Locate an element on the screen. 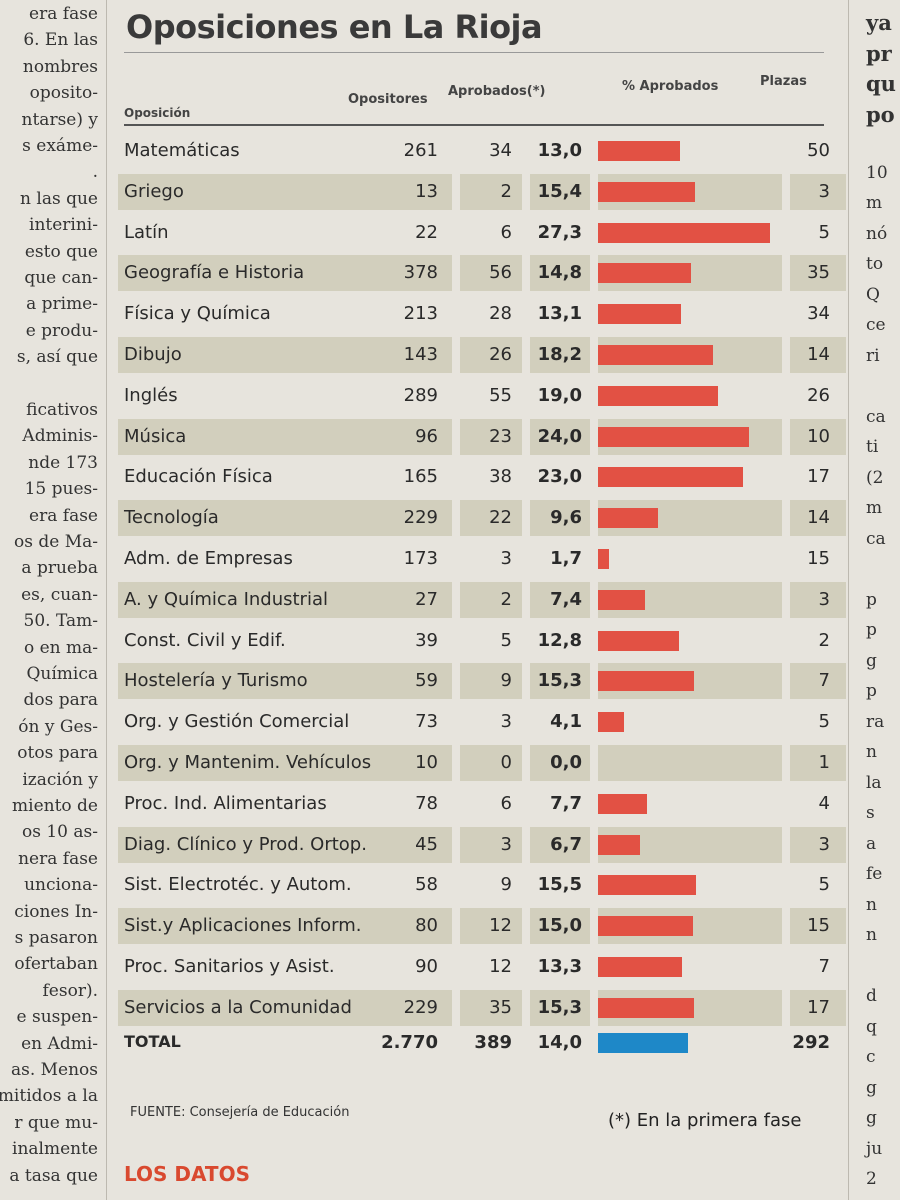 This screenshot has width=900, height=1200. left-column-line: miento de is located at coordinates (55, 806).